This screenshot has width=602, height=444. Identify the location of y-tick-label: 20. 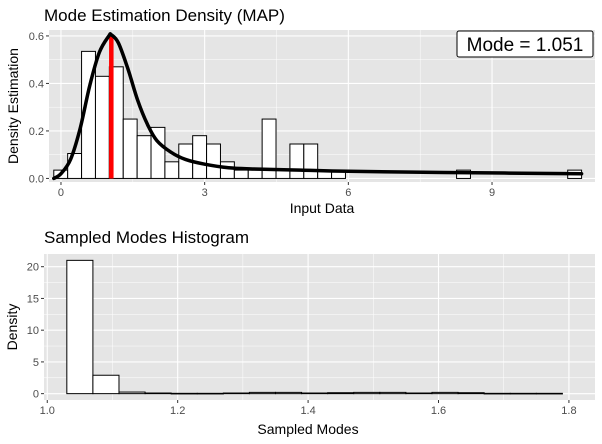
(33, 268).